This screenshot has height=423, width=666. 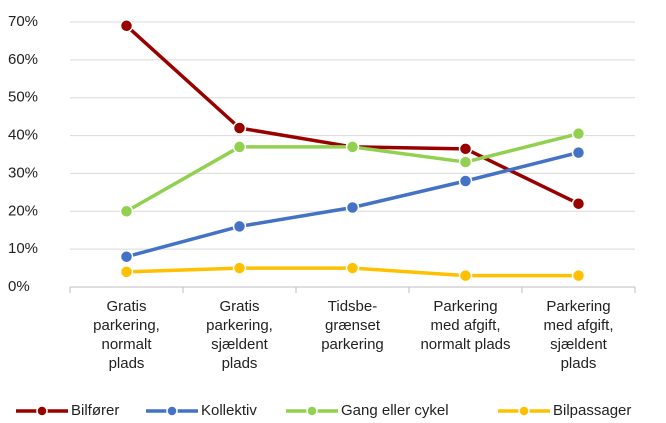 What do you see at coordinates (23, 21) in the screenshot?
I see `y-tick-label: 70%` at bounding box center [23, 21].